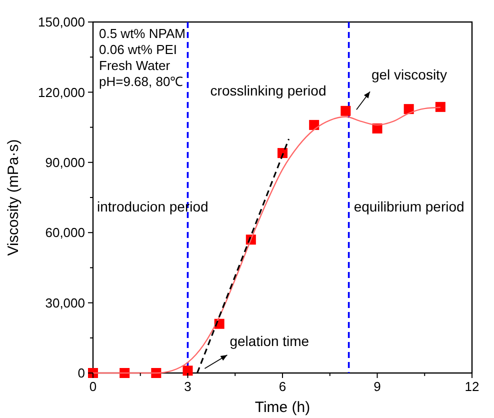 Image resolution: width=494 pixels, height=418 pixels. I want to click on y-tick-label: 60,000, so click(65, 232).